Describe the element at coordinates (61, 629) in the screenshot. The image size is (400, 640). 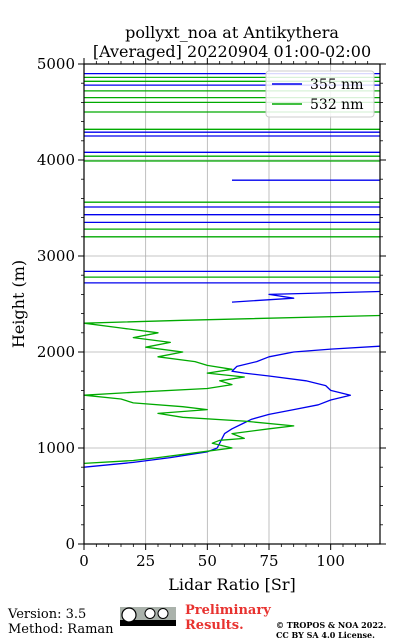
I see `method-text: Method: Raman` at that location.